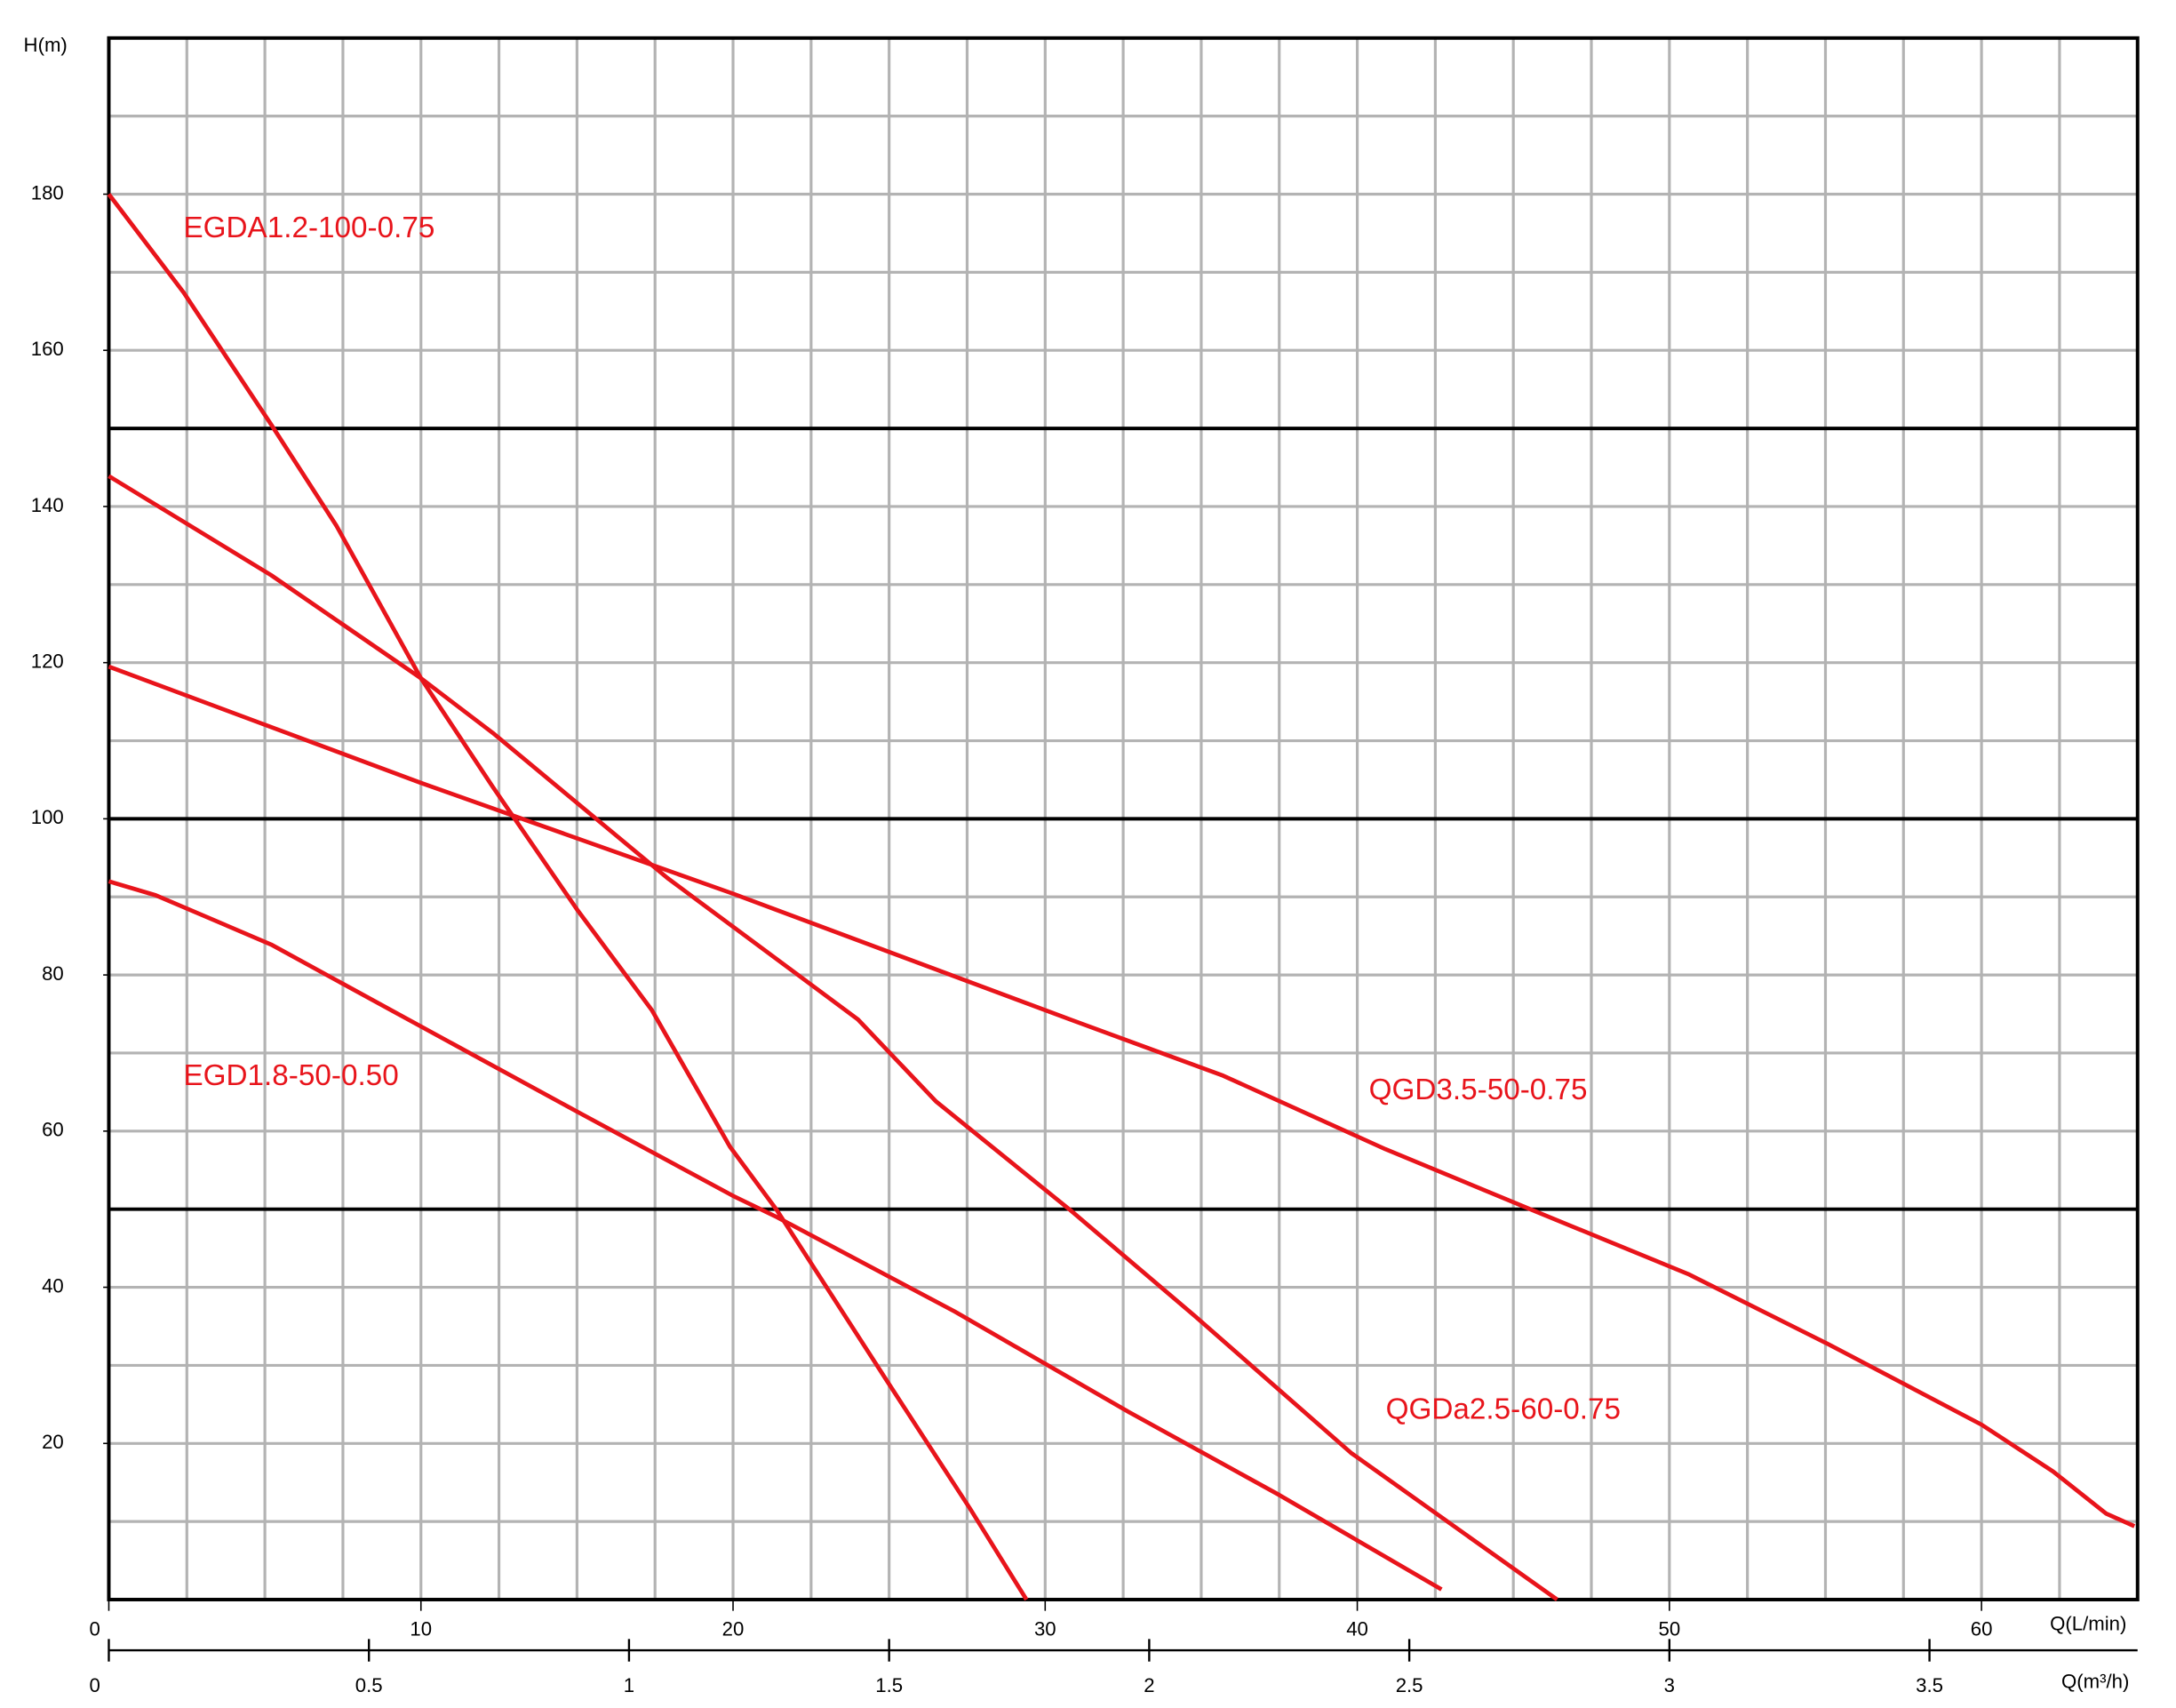 The image size is (2176, 1708). What do you see at coordinates (1504, 1409) in the screenshot?
I see `series-label: QGDa2.5-60-0.75` at bounding box center [1504, 1409].